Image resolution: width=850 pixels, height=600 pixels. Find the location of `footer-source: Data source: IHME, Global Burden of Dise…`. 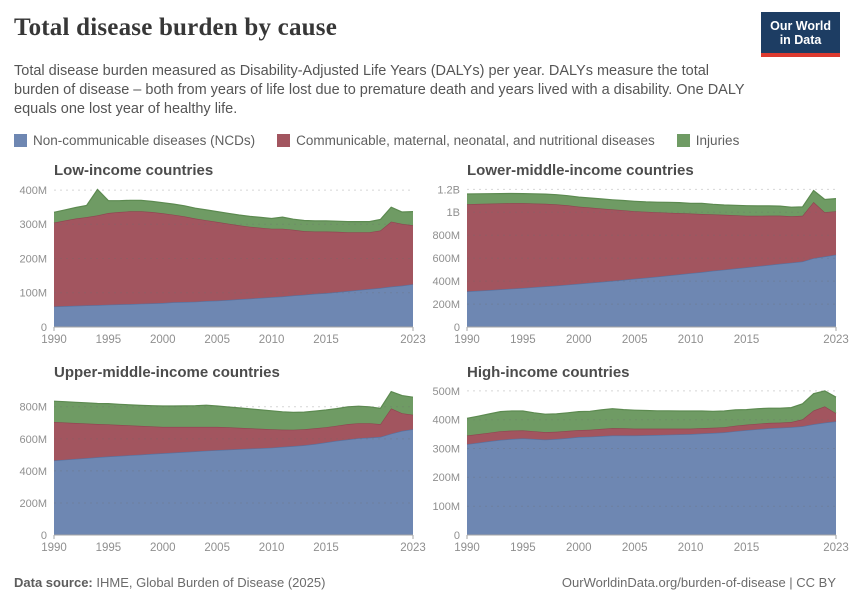

footer-source: Data source: IHME, Global Burden of Dise… is located at coordinates (169, 582).